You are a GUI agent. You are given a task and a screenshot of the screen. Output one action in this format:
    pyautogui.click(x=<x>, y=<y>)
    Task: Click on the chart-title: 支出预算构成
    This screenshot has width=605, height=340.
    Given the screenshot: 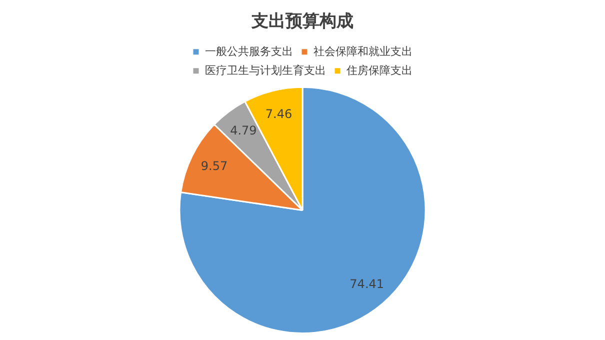 What is the action you would take?
    pyautogui.click(x=302, y=22)
    